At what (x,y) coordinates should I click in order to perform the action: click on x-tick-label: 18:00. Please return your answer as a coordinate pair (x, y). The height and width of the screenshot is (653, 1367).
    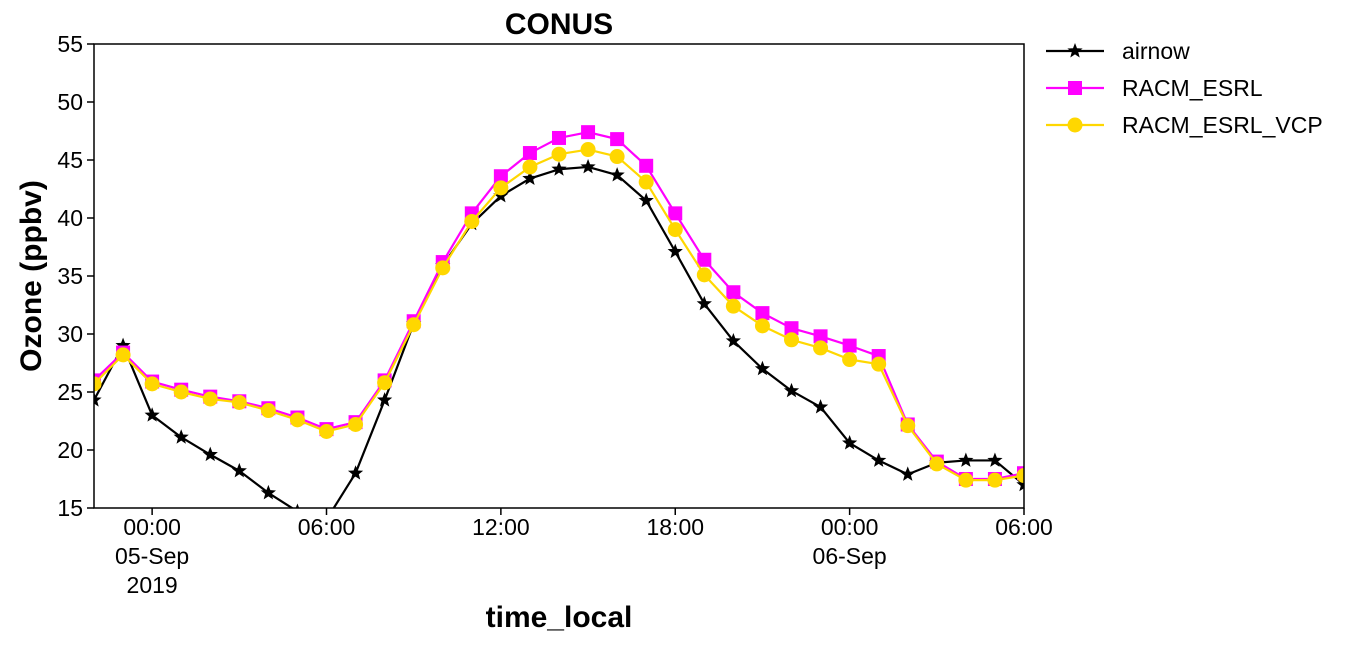
    Looking at the image, I should click on (675, 527).